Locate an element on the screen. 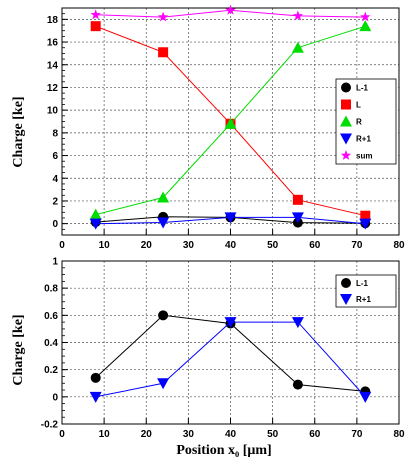  legend-marker-R is located at coordinates (346, 121).